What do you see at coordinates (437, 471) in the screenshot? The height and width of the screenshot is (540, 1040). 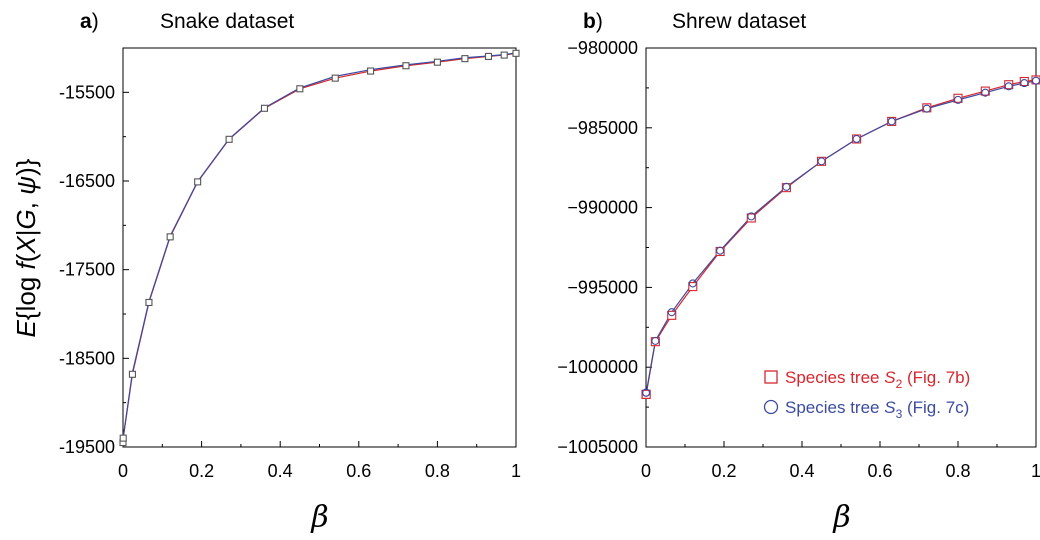 I see `panel-a-x-tick-label: 0.8` at bounding box center [437, 471].